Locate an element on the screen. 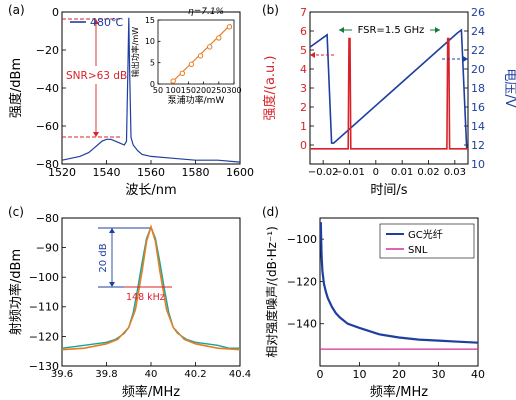 The height and width of the screenshot is (400, 516). panel-b-y2-ticks: 10 12 14 16 18 20 22 24 26 is located at coordinates (474, 88).